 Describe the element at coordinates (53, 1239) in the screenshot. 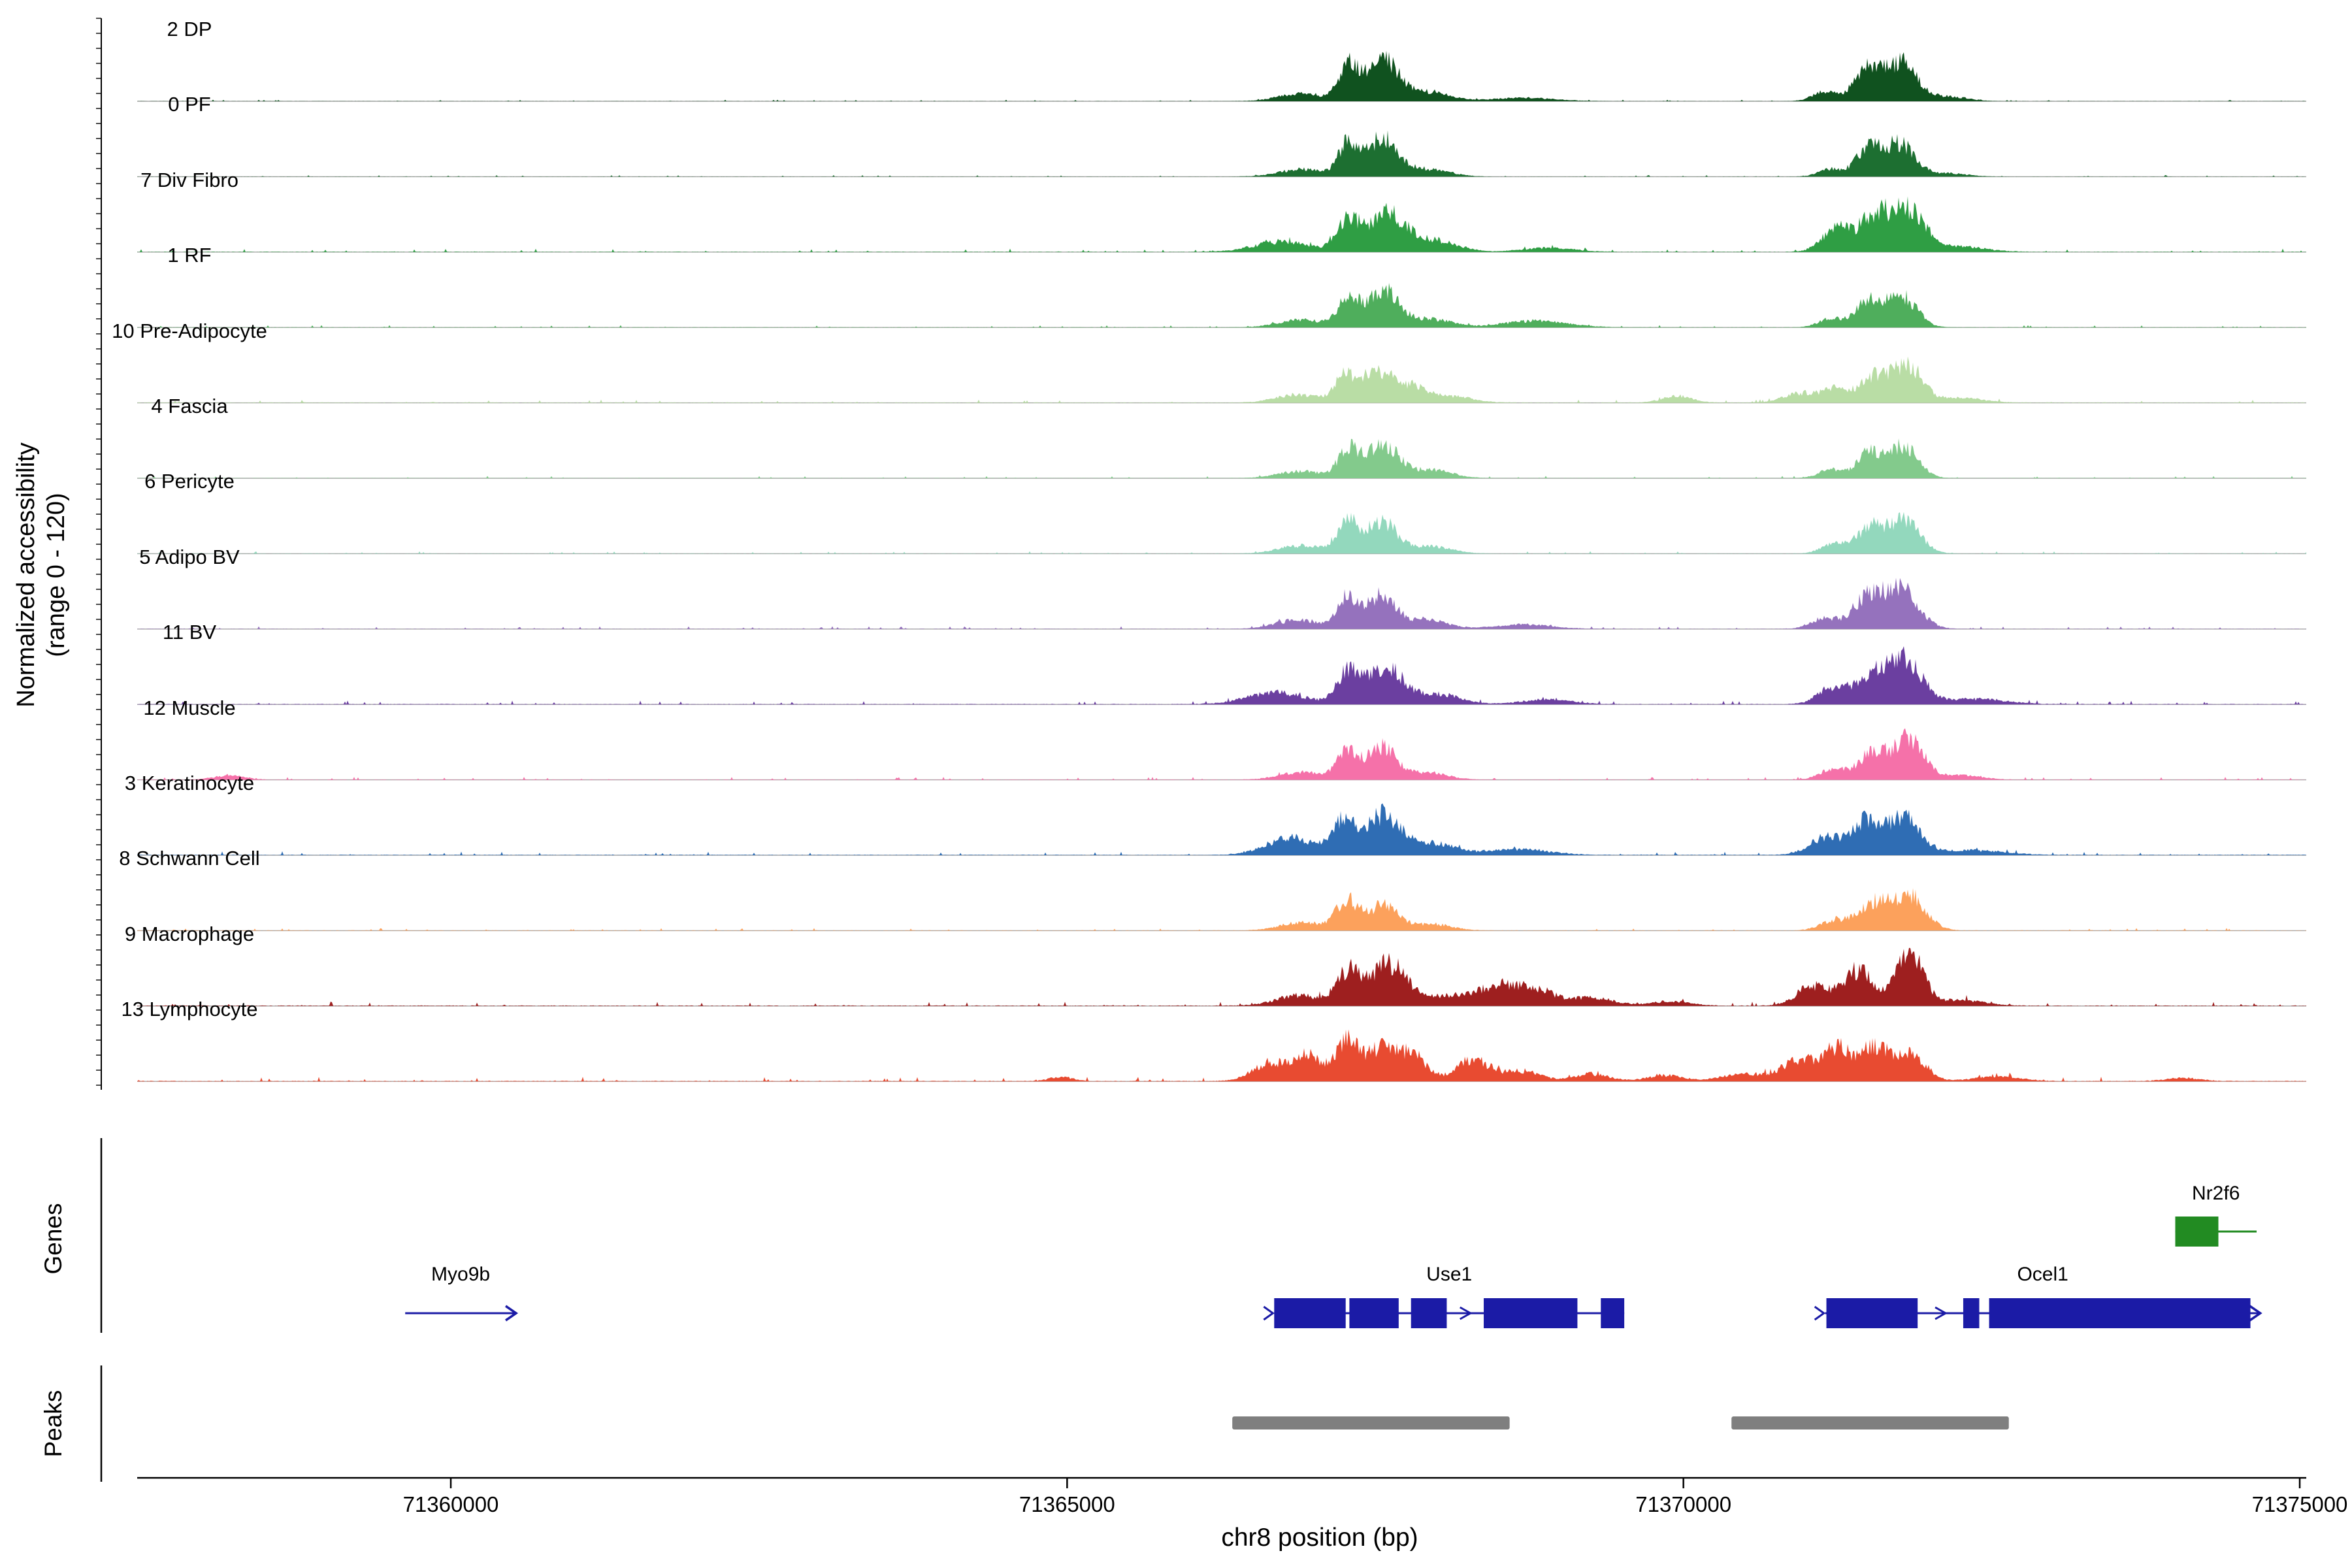

I see `genes-section-label: Genes` at that location.